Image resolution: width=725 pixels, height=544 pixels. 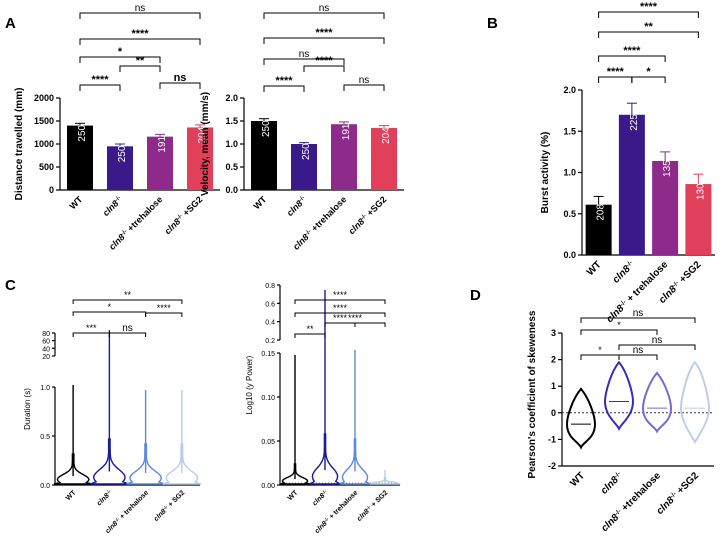 I want to click on y-tick-label: 0.8, so click(x=270, y=286).